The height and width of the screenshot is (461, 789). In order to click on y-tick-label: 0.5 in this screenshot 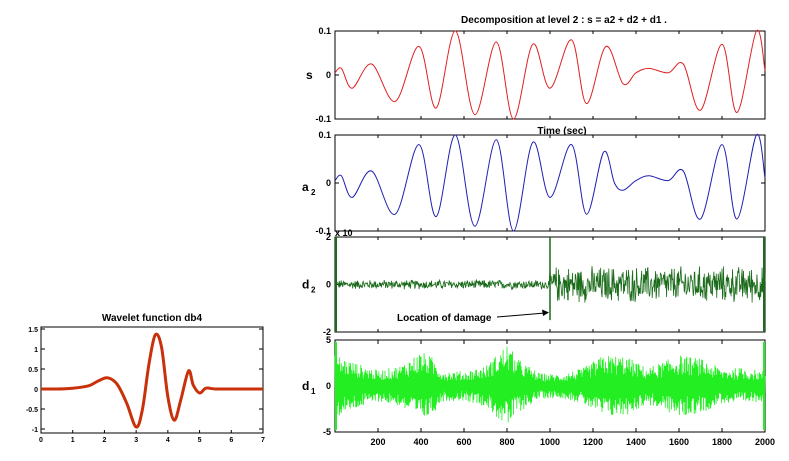, I will do `click(33, 370)`.